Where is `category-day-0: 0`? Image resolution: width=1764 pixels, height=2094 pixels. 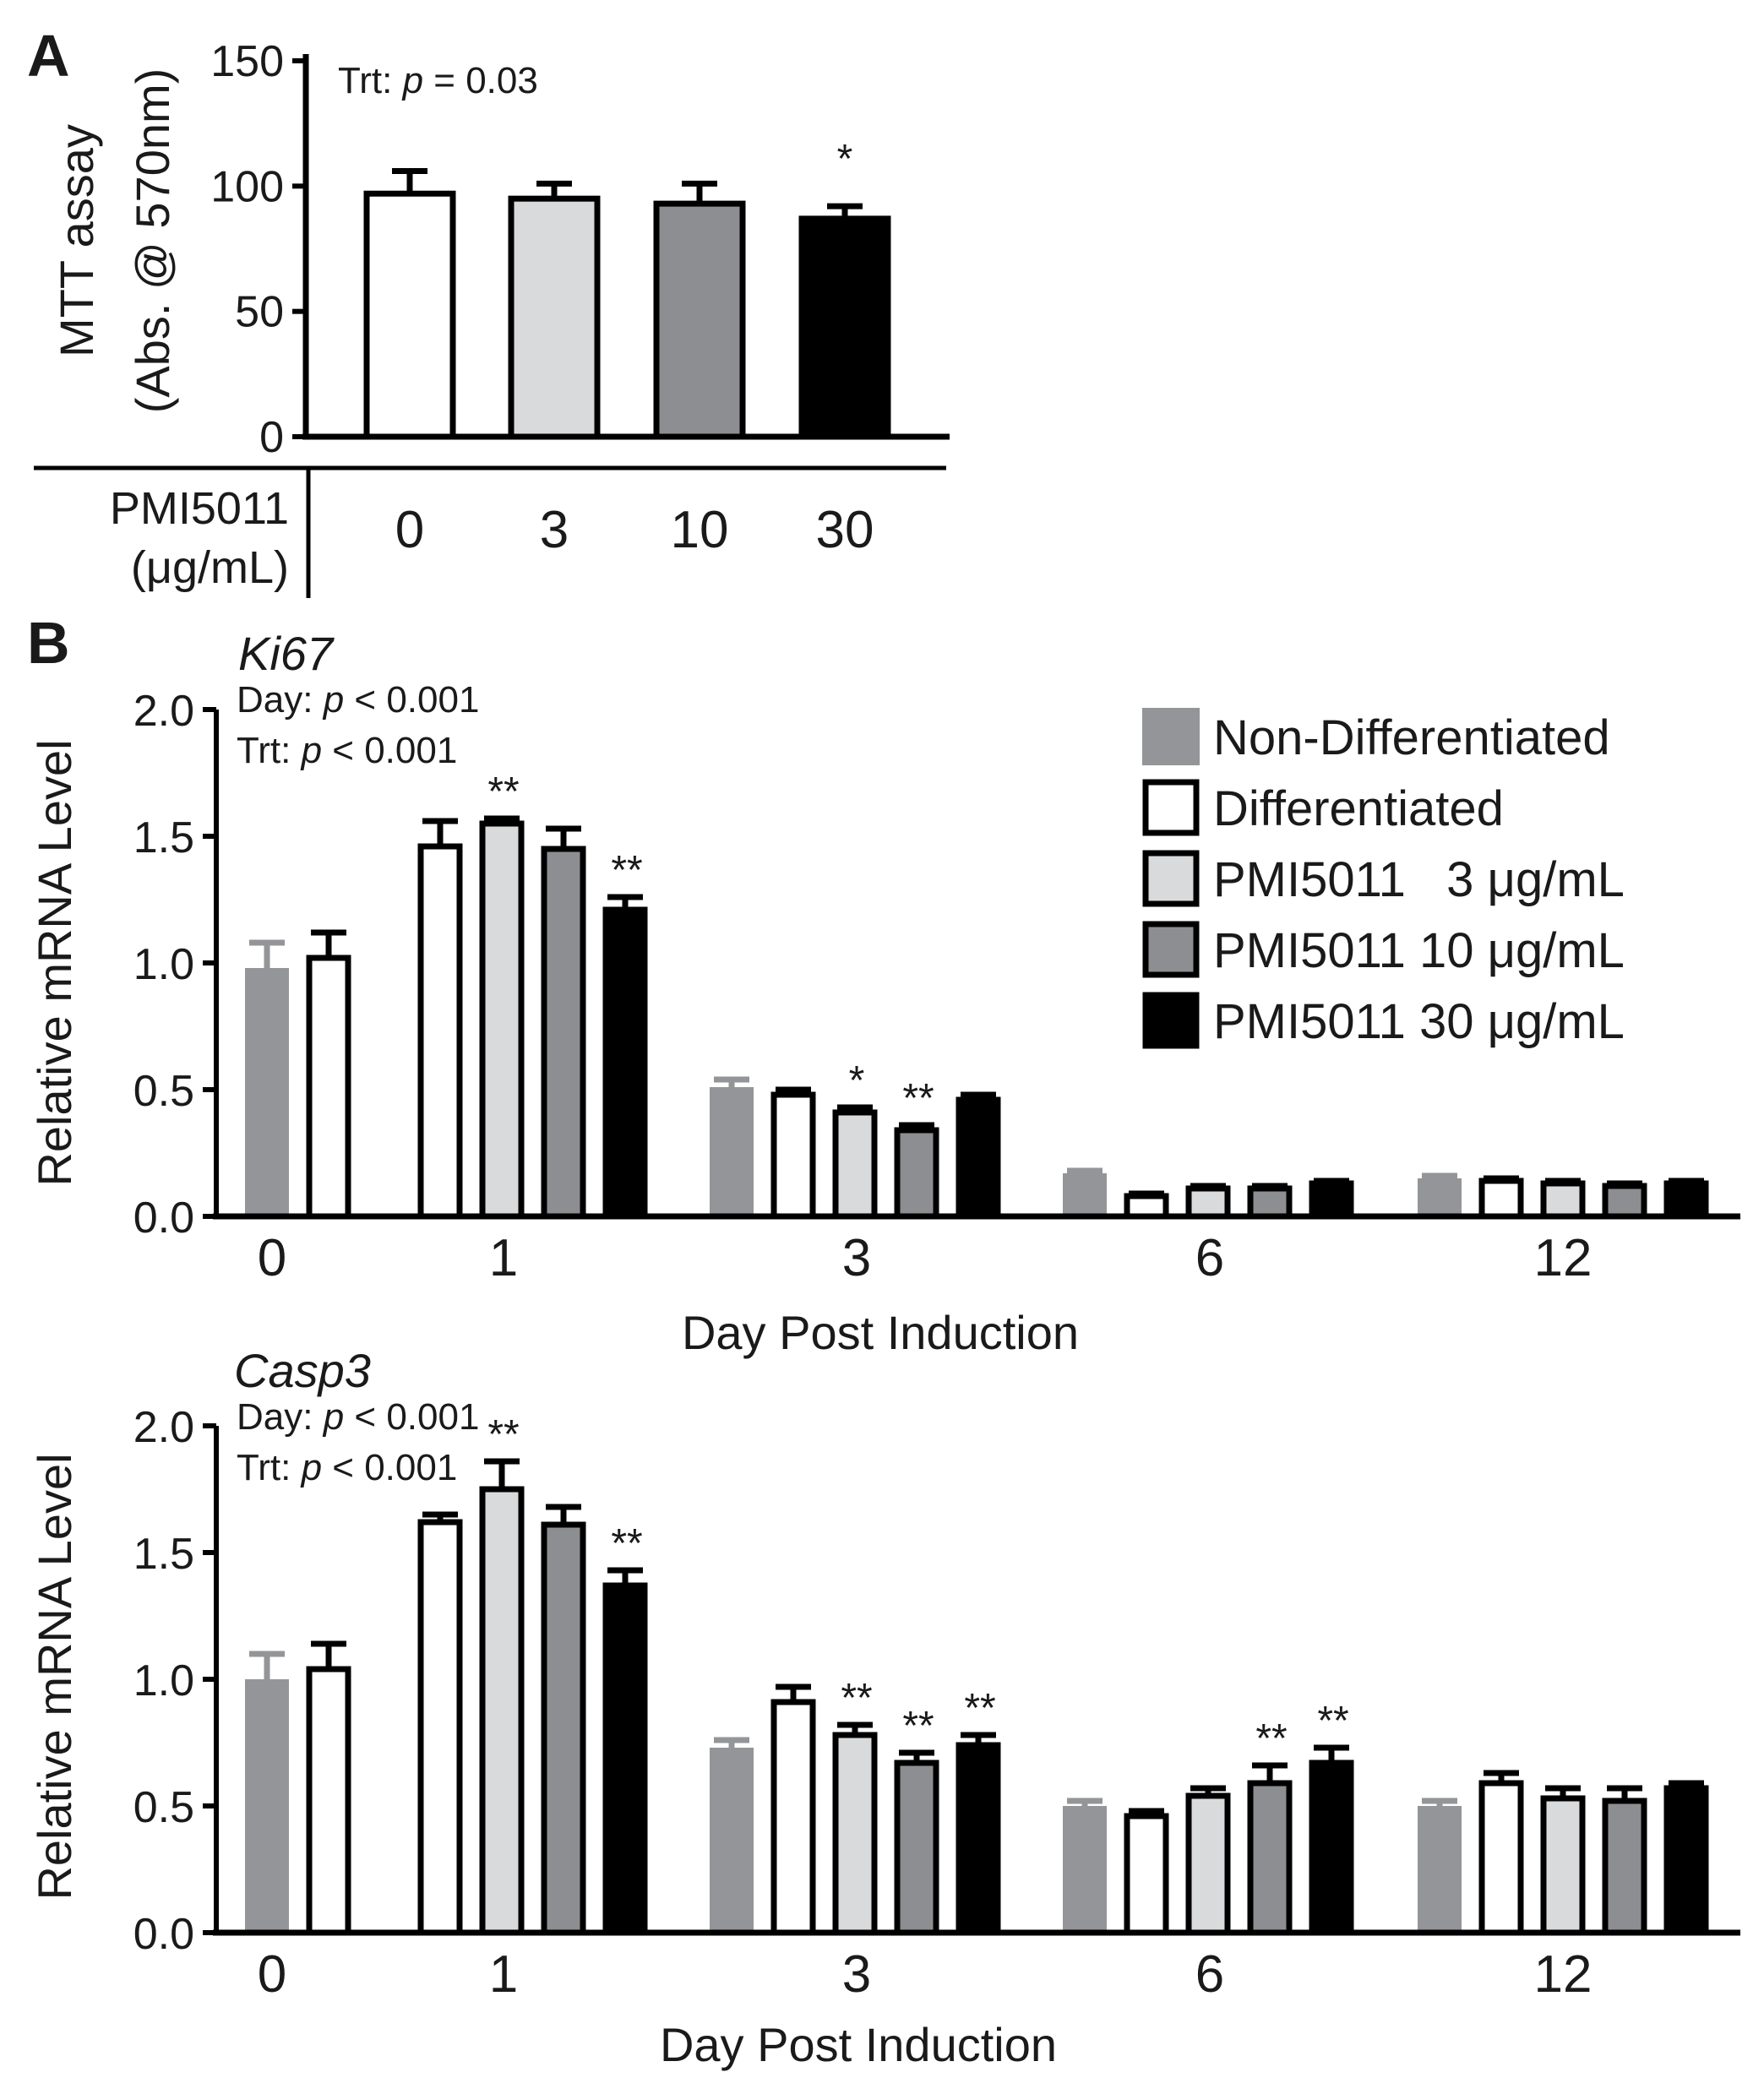
category-day-0: 0 is located at coordinates (272, 1974).